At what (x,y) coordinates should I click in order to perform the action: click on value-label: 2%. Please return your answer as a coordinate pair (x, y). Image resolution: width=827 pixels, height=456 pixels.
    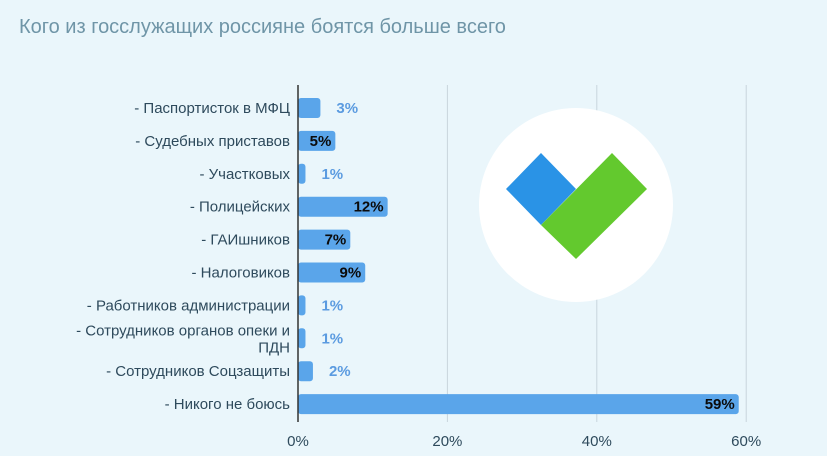
    Looking at the image, I should click on (340, 371).